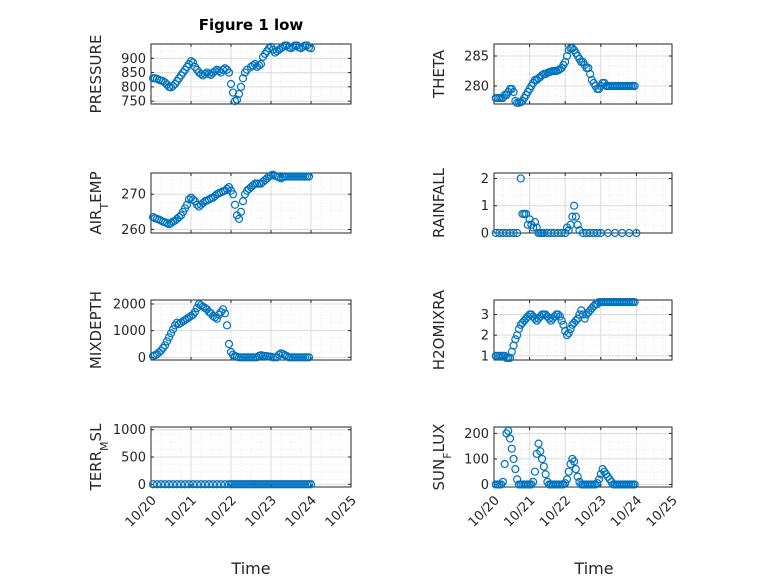 This screenshot has width=778, height=583. I want to click on y-axis-label: MIXDEPTH, so click(96, 330).